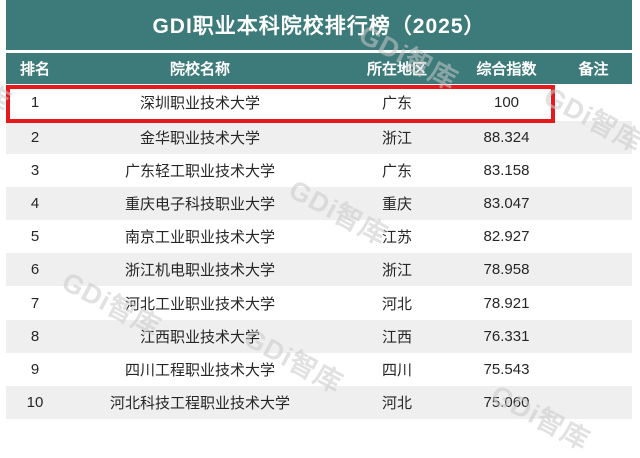  What do you see at coordinates (35, 369) in the screenshot?
I see `rank-cell: 9` at bounding box center [35, 369].